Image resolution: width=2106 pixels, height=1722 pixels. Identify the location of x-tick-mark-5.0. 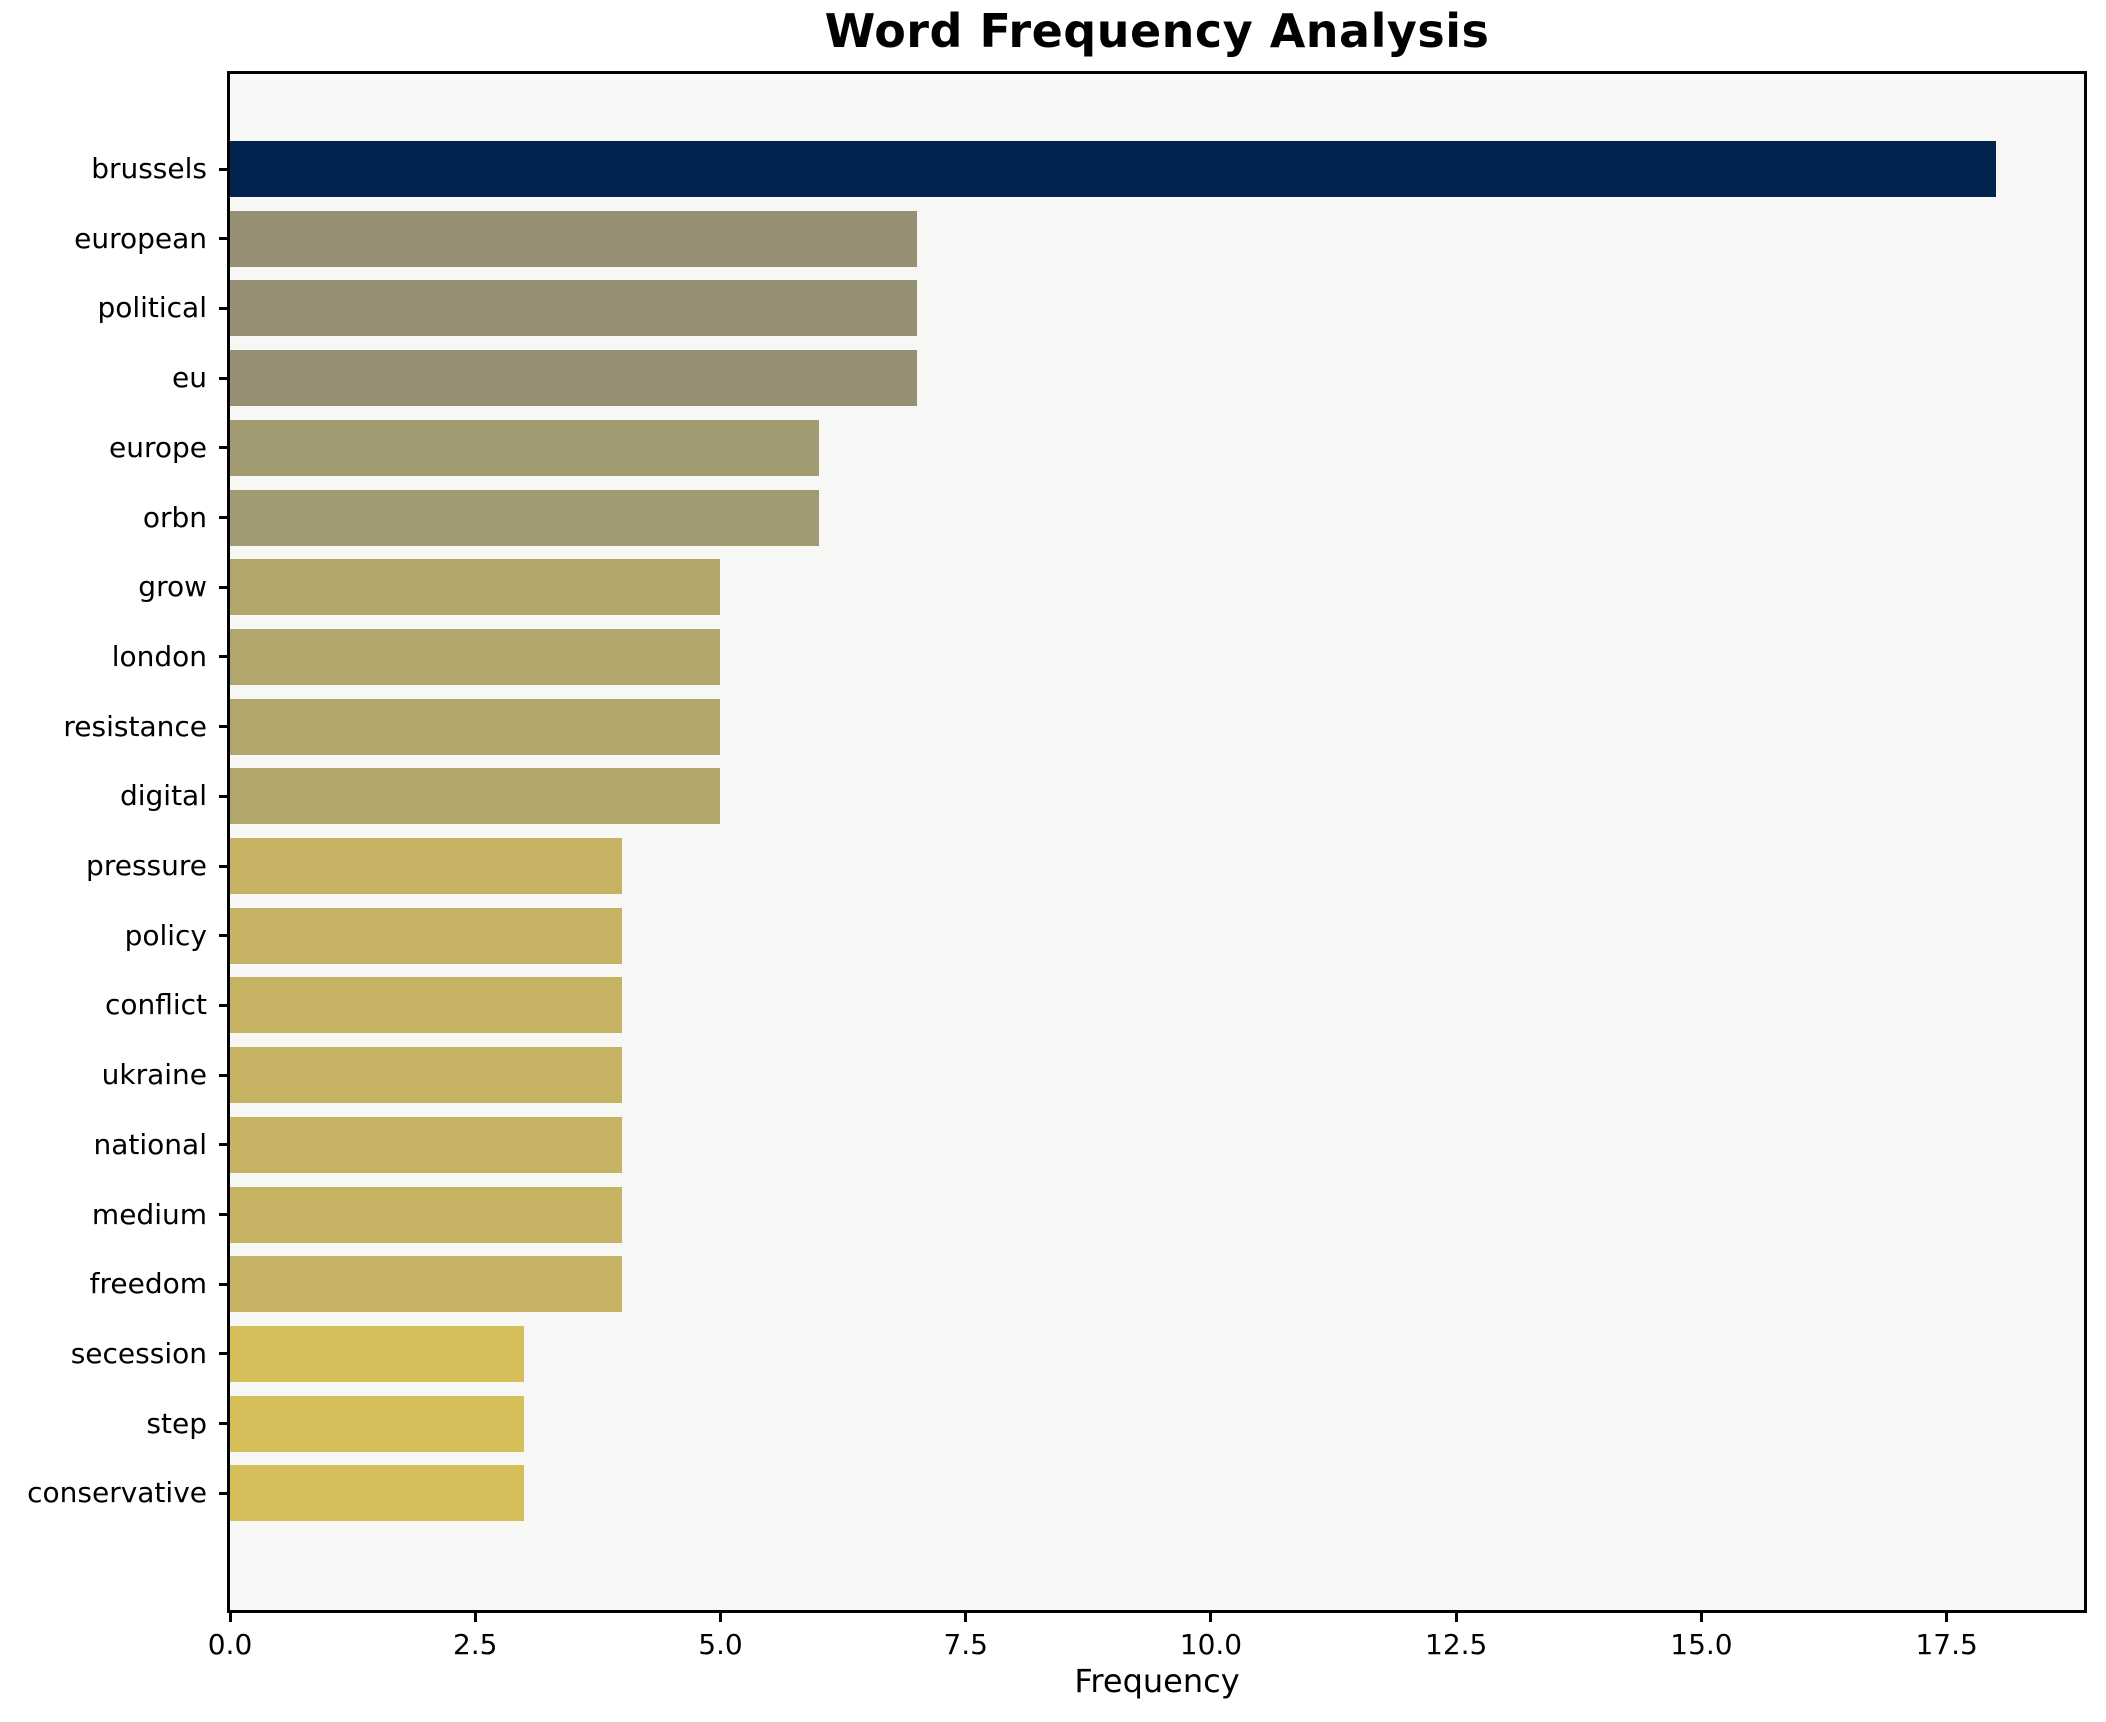
(720, 1617).